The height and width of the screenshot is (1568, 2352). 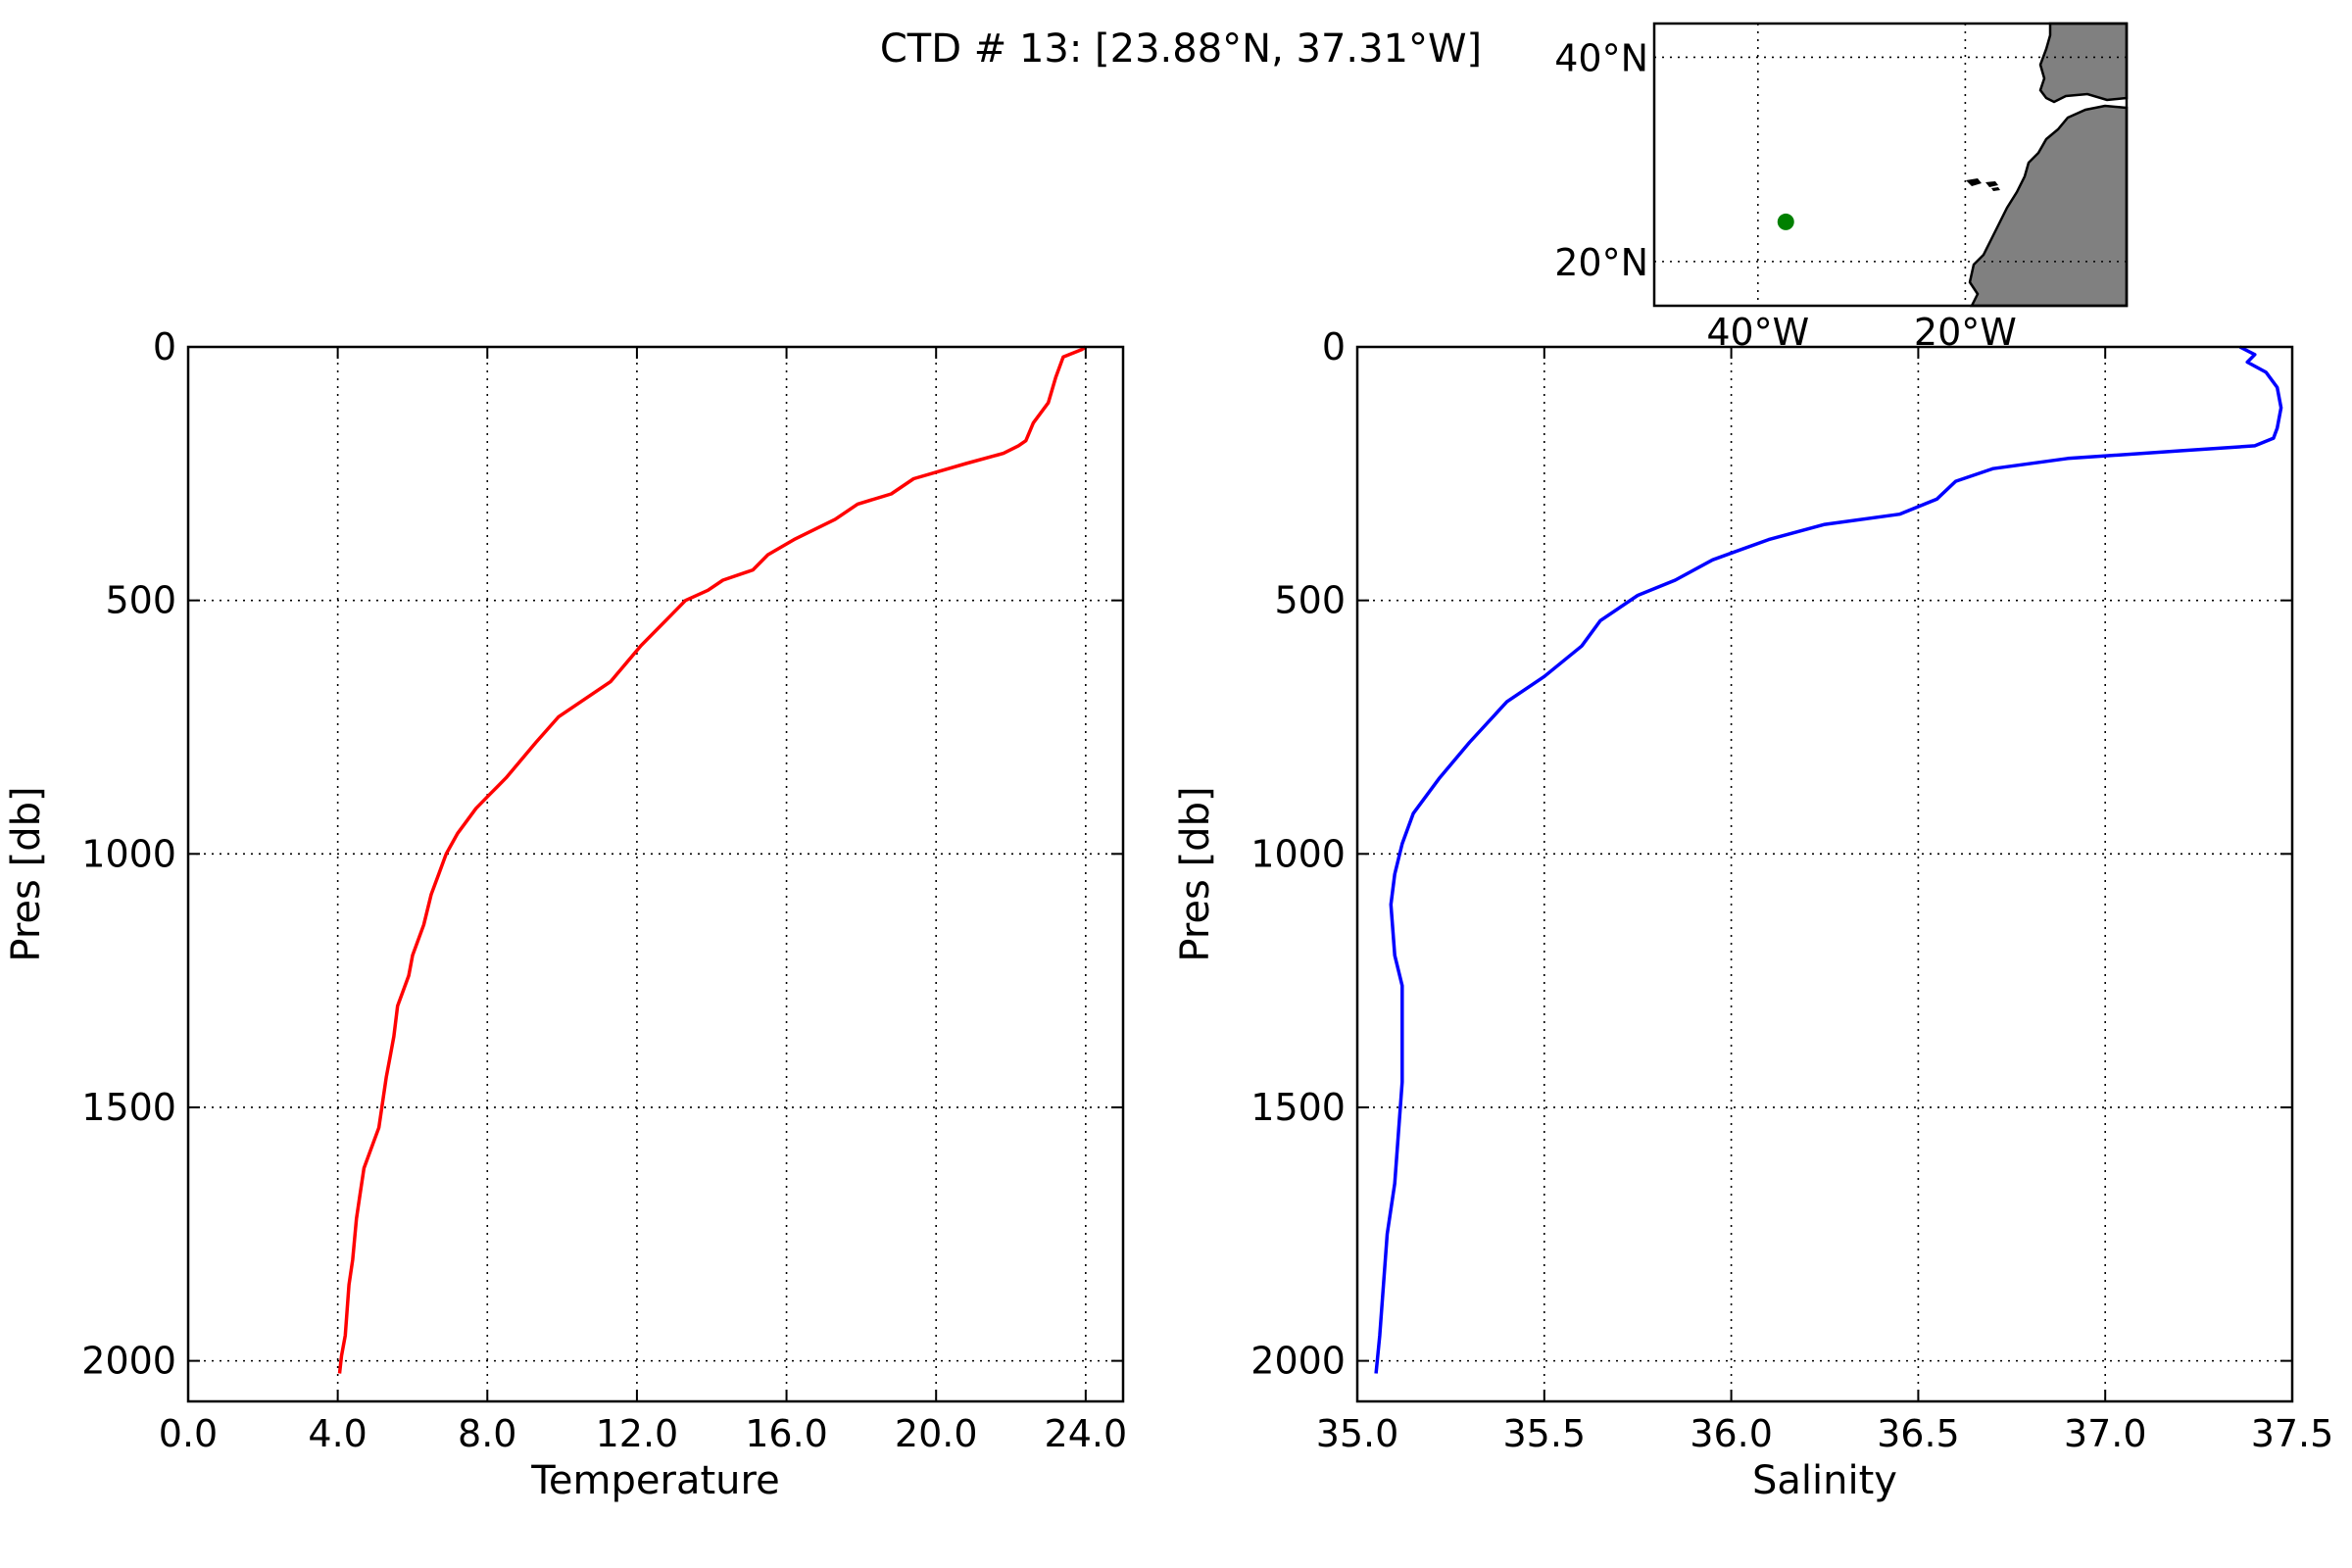 What do you see at coordinates (188, 1433) in the screenshot?
I see `temperature-x-tick-label: 0.0` at bounding box center [188, 1433].